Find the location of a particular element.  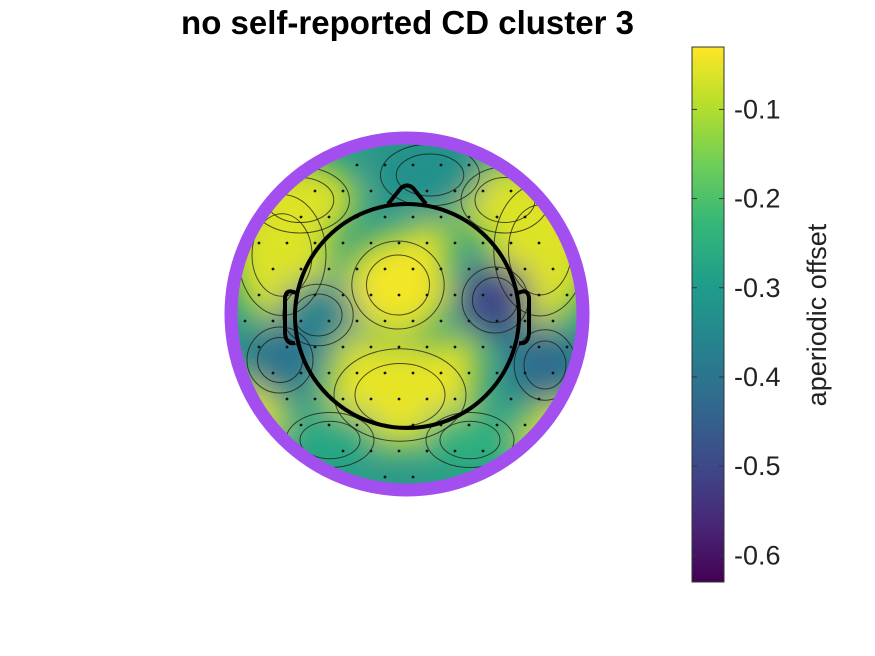

region-right-temporal is located at coordinates (495, 300).